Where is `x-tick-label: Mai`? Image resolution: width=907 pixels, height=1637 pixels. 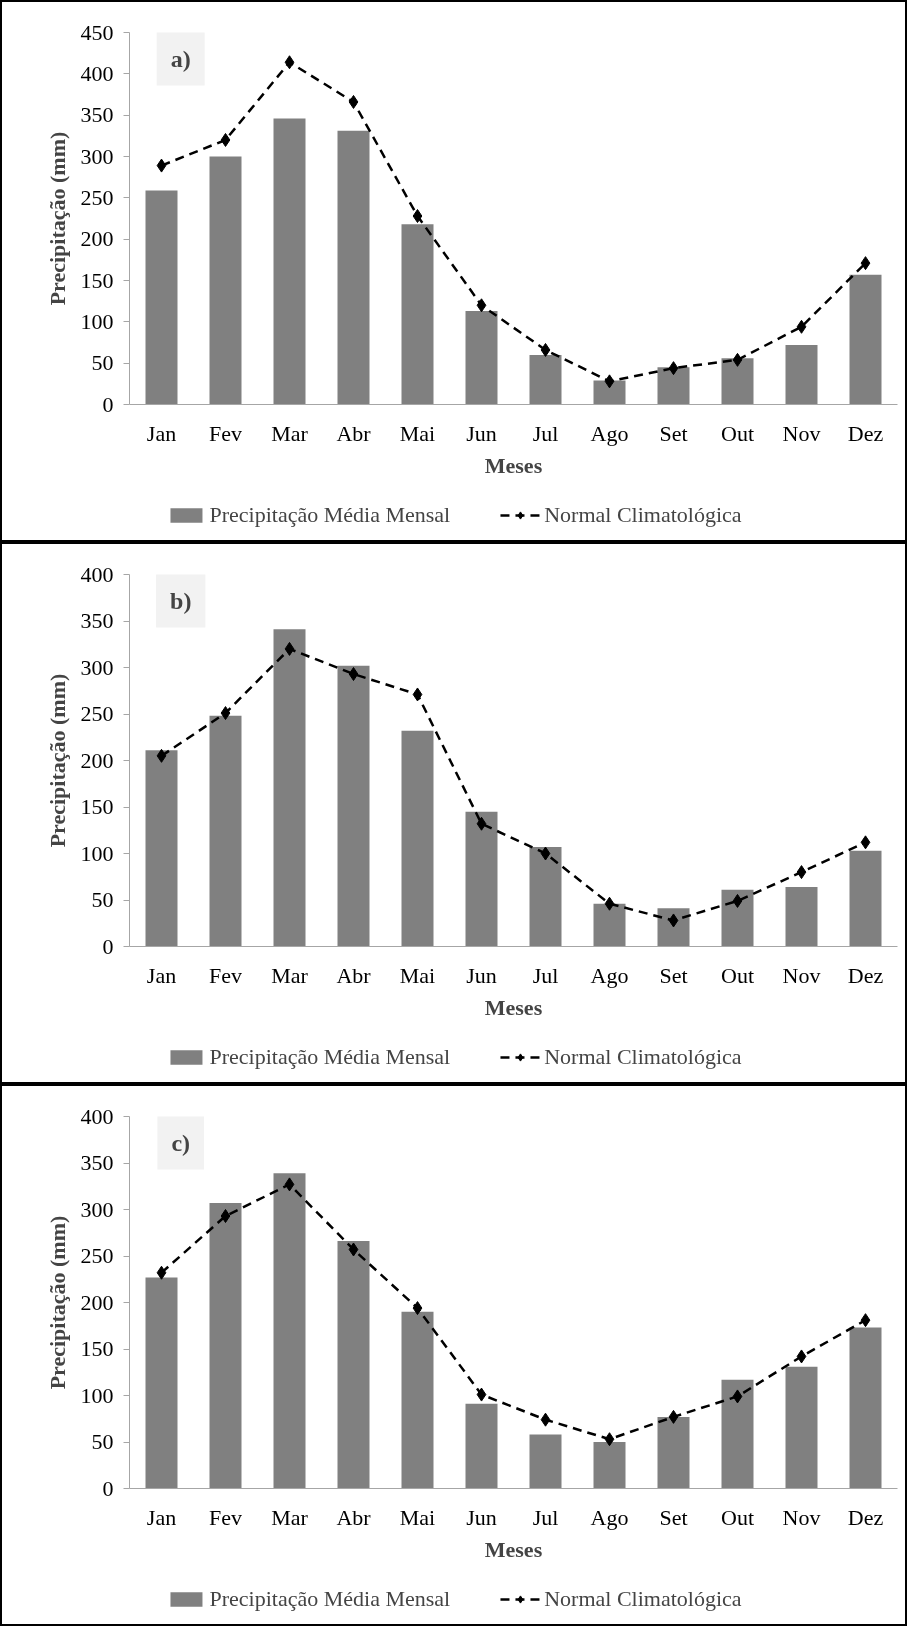 x-tick-label: Mai is located at coordinates (417, 1517).